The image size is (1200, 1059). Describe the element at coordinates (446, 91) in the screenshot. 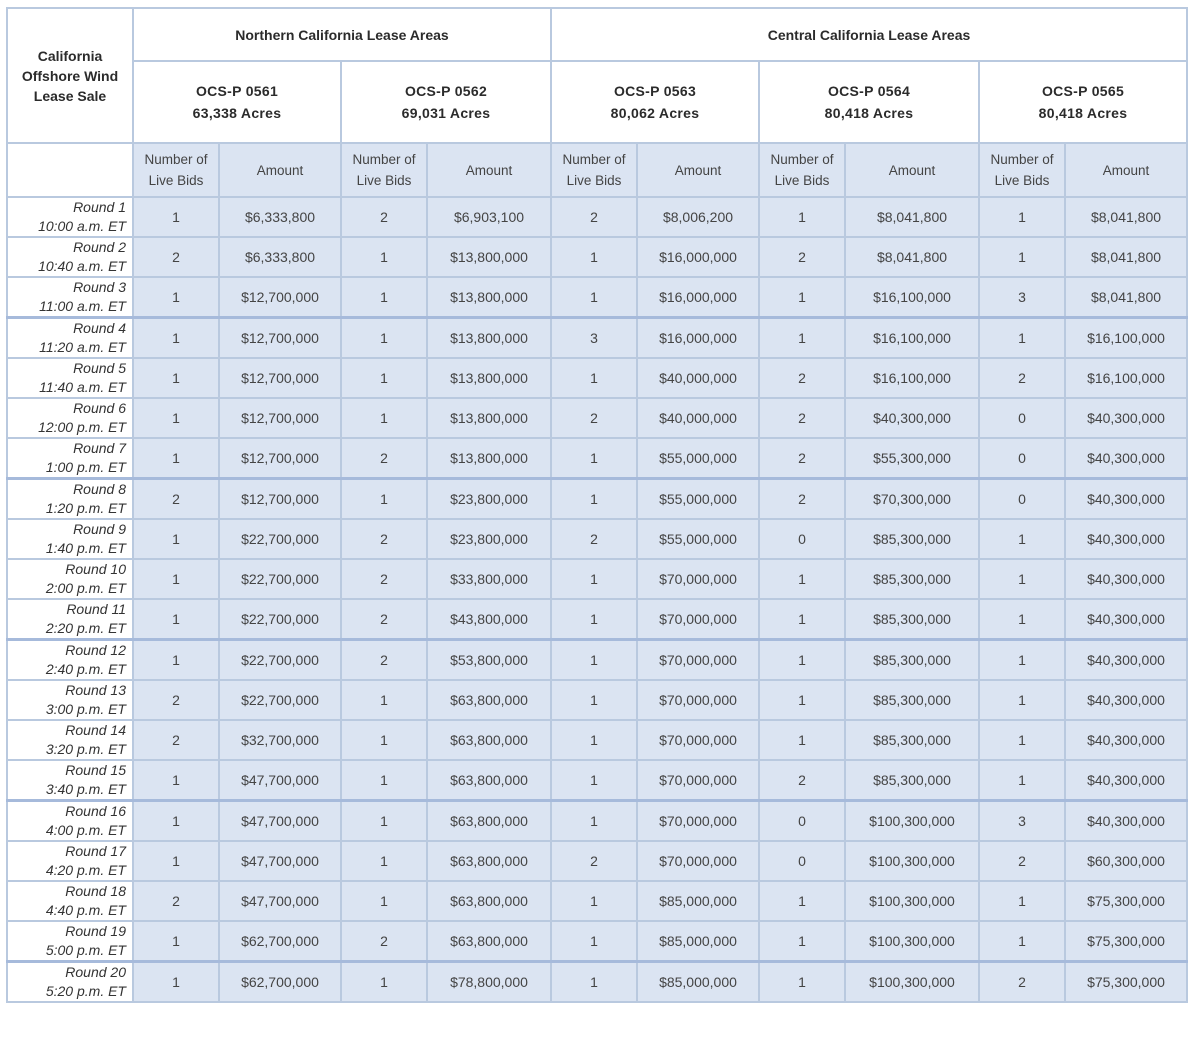

I see `lease-id: OCS-P 0562` at that location.